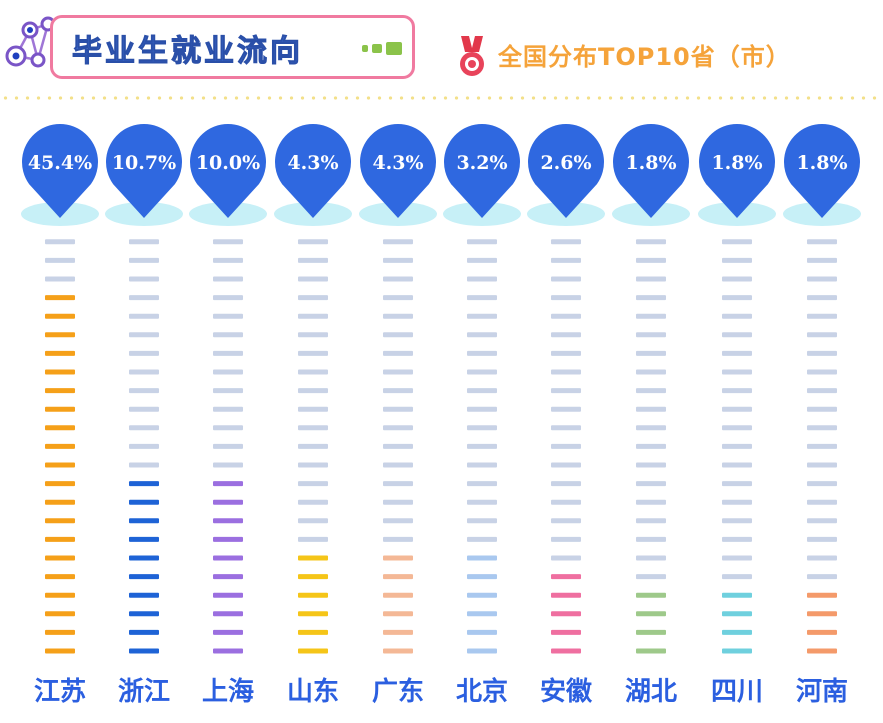  What do you see at coordinates (60, 692) in the screenshot?
I see `category-label: 江苏` at bounding box center [60, 692].